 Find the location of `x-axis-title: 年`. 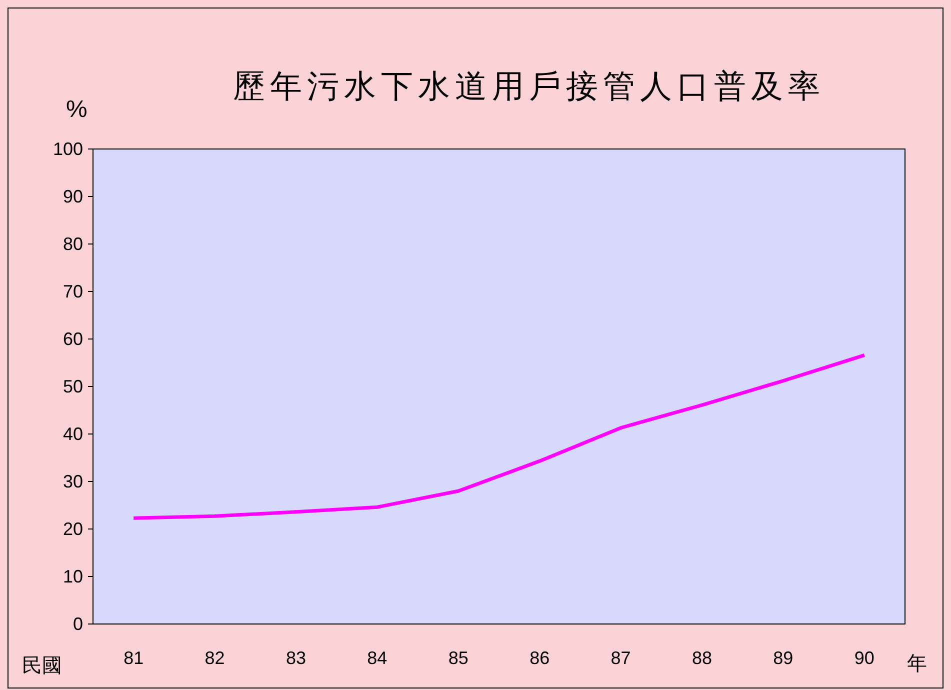

x-axis-title: 年 is located at coordinates (917, 664).